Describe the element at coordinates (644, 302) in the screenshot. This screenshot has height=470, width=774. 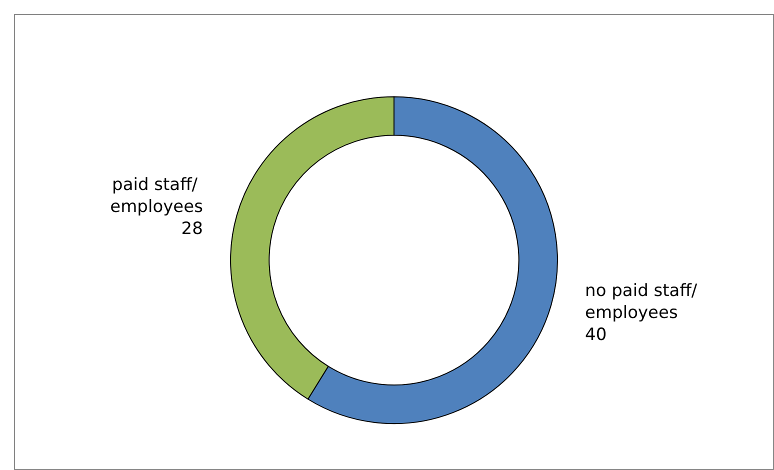
I see `slice-label: no paid staff/ employees` at that location.